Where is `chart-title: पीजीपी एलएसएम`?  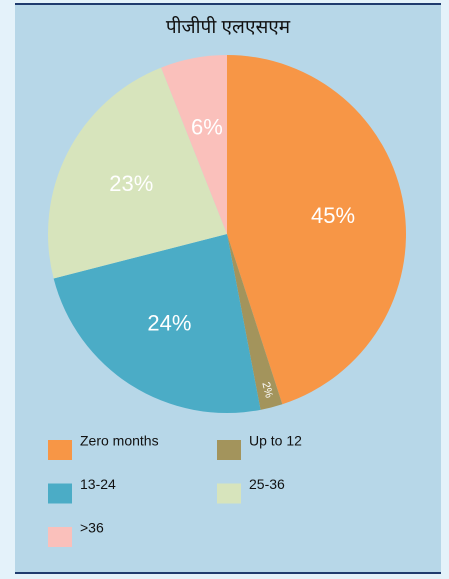
chart-title: पीजीपी एलएसएम is located at coordinates (228, 26).